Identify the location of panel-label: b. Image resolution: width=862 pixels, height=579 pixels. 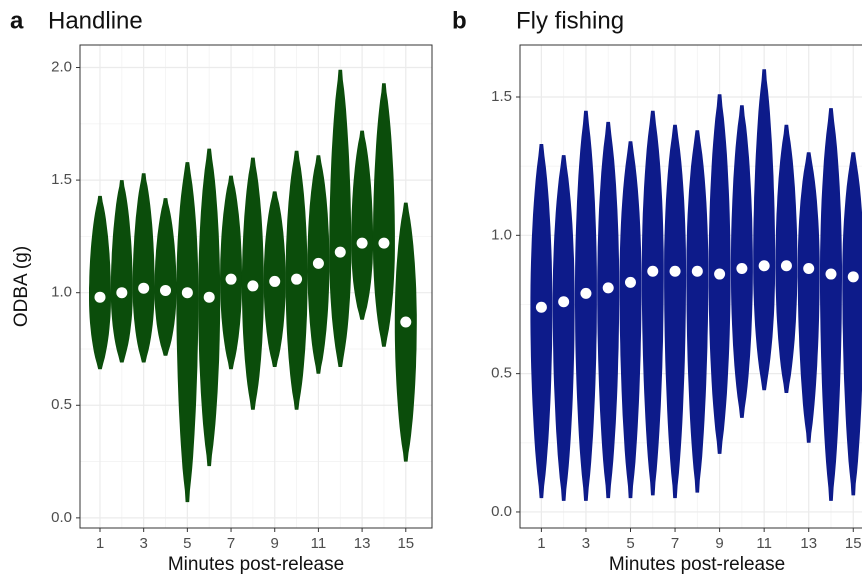
(459, 20).